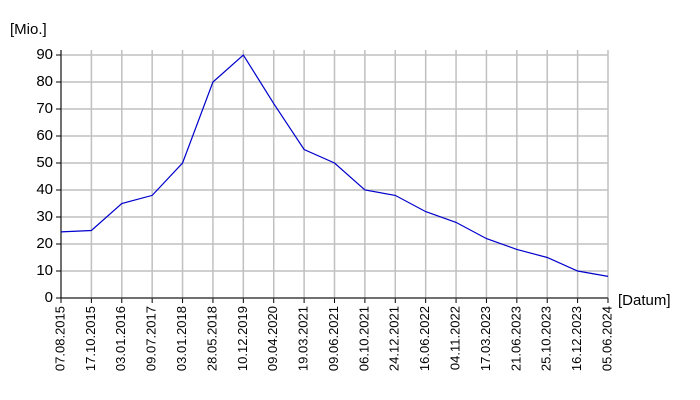 The width and height of the screenshot is (700, 400). Describe the element at coordinates (576, 338) in the screenshot. I see `x-tick-label: 16.12.2023` at that location.